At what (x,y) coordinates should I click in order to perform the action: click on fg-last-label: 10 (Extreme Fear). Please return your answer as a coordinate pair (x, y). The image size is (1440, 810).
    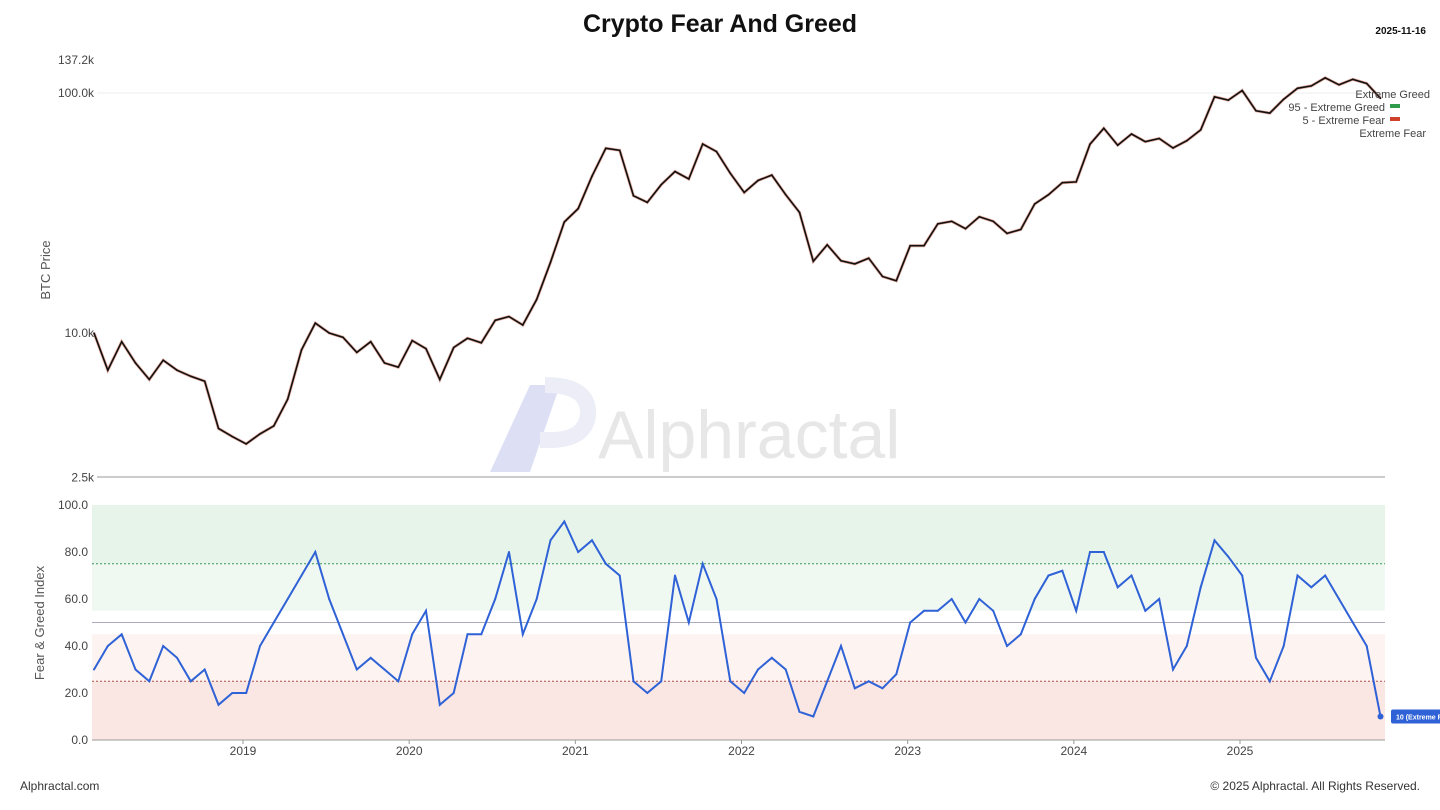
    Looking at the image, I should click on (1418, 718).